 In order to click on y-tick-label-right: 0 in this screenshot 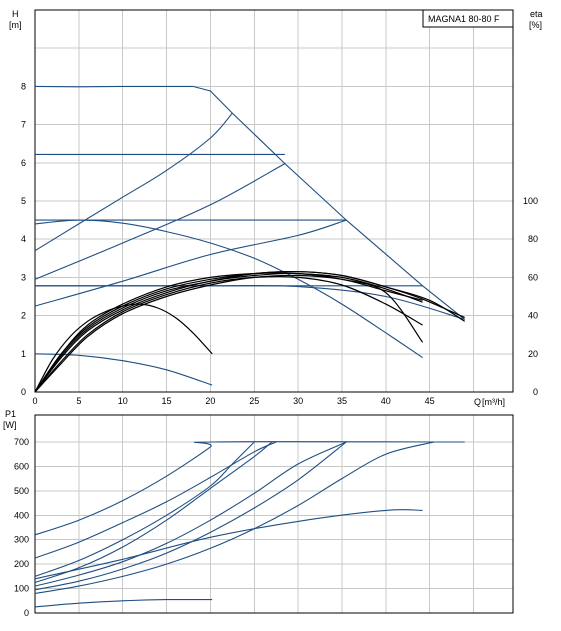, I will do `click(535, 392)`.